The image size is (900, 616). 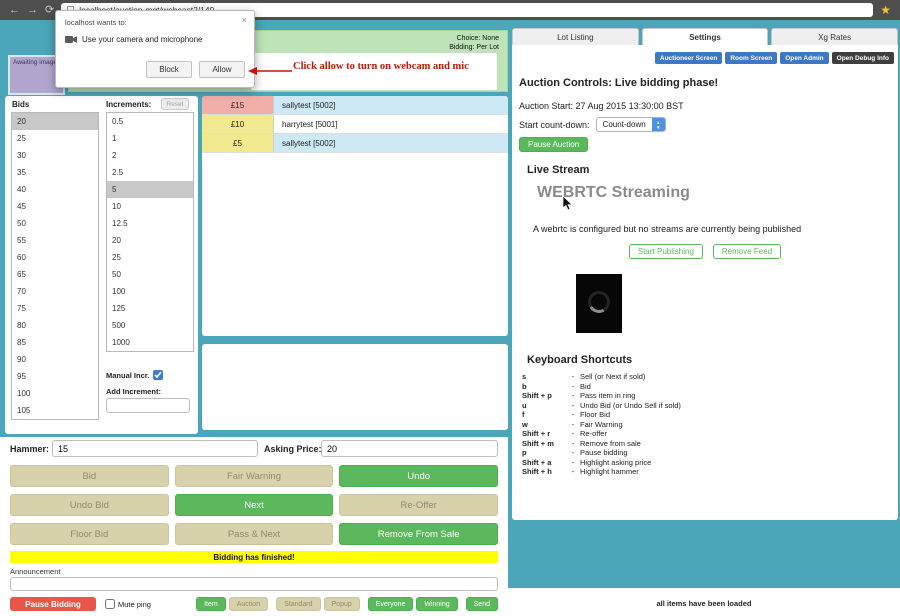 What do you see at coordinates (418, 476) in the screenshot?
I see `auction-action-button: Undo` at bounding box center [418, 476].